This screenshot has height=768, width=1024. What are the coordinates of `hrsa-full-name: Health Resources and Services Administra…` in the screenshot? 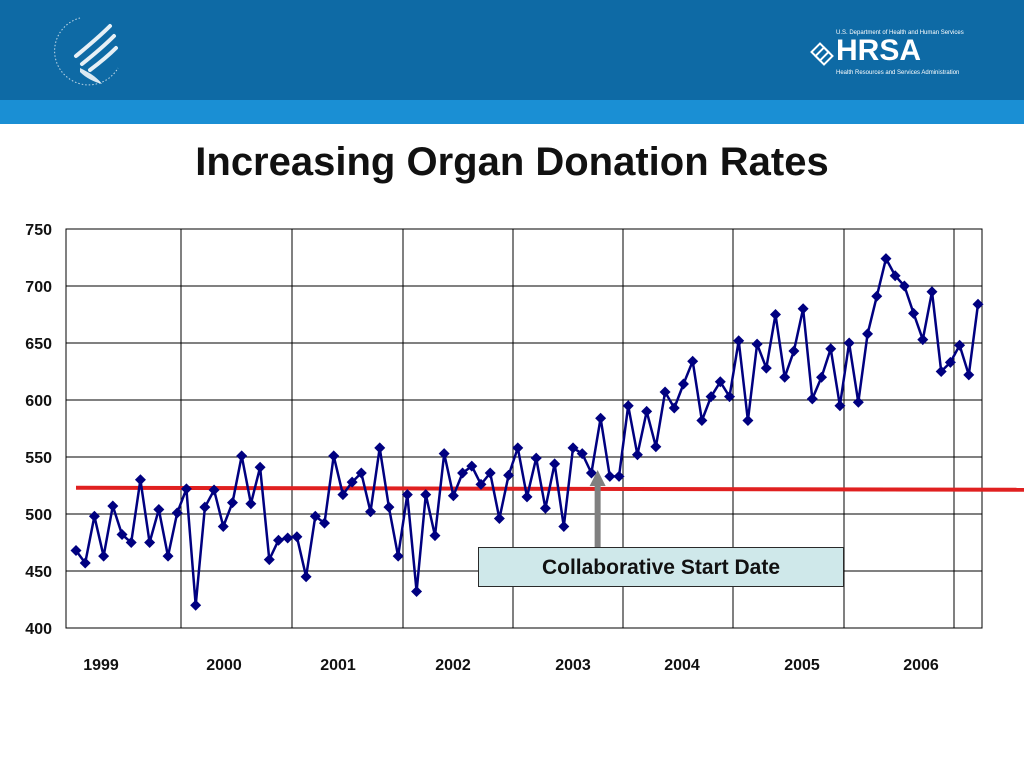 It's located at (898, 73).